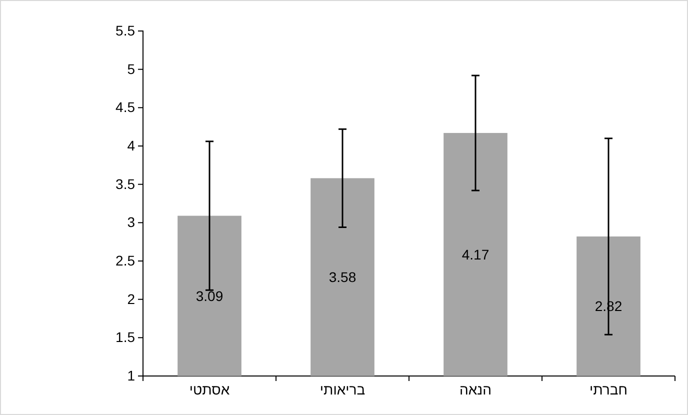 The height and width of the screenshot is (415, 688). Describe the element at coordinates (126, 184) in the screenshot. I see `y-tick-label: 3.5` at that location.